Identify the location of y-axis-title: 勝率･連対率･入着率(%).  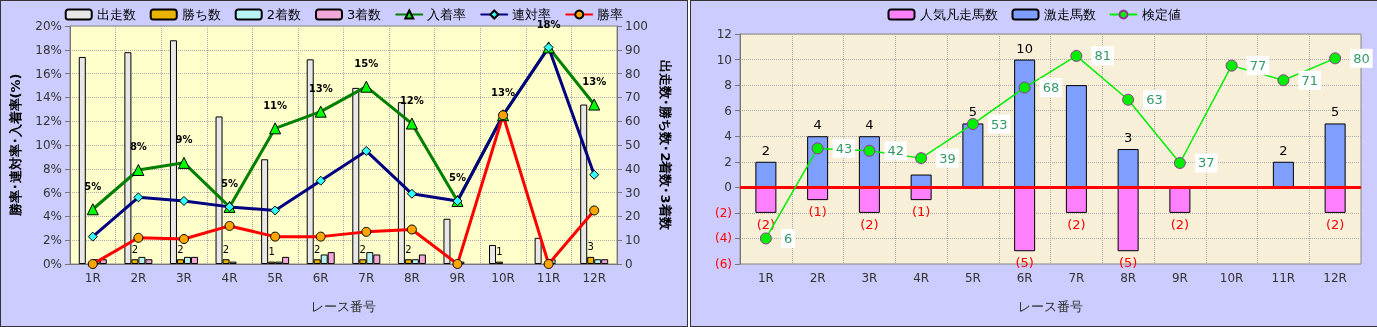
(15, 145).